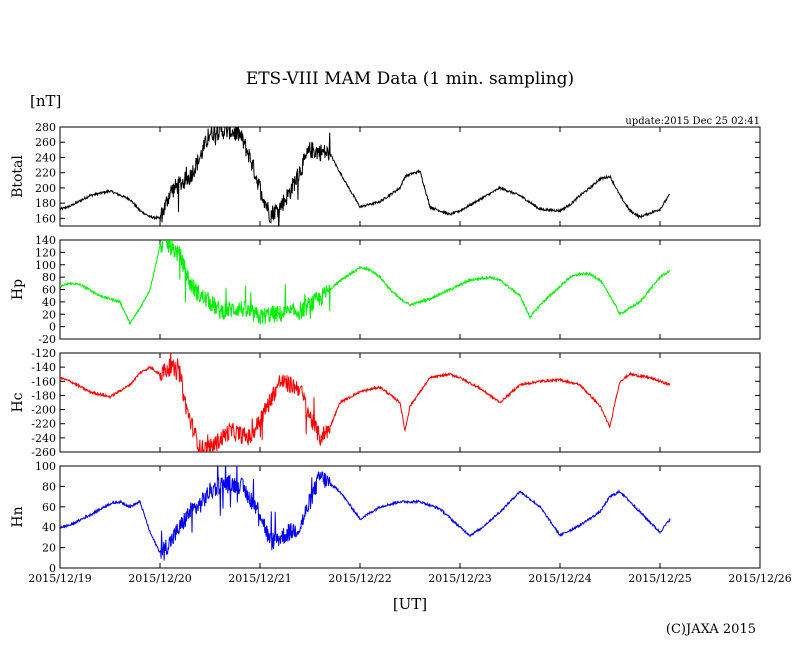  I want to click on y-tick-label: -140, so click(43, 367).